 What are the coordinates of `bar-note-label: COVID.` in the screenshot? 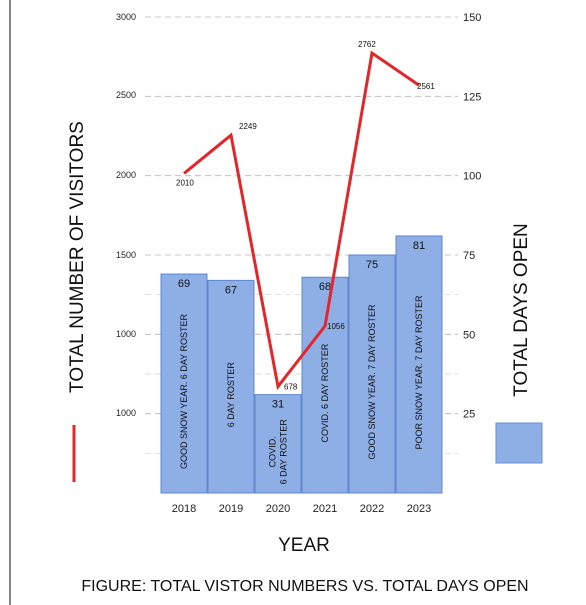 It's located at (273, 451).